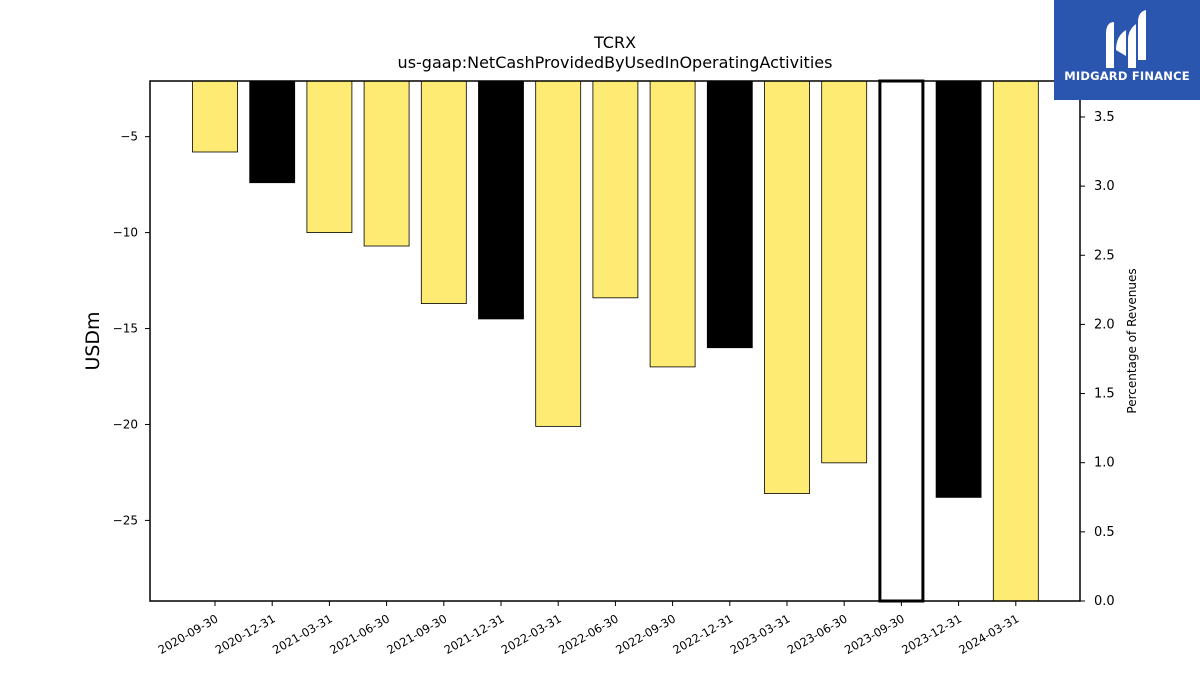  I want to click on x-tick-label: 2021-06-30, so click(359, 634).